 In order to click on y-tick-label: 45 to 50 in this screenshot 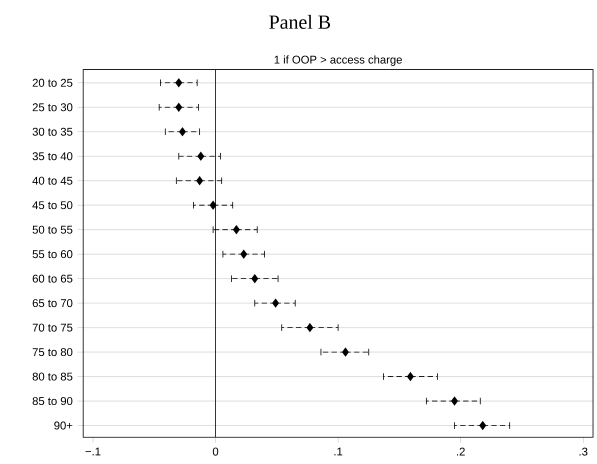, I will do `click(52, 205)`.